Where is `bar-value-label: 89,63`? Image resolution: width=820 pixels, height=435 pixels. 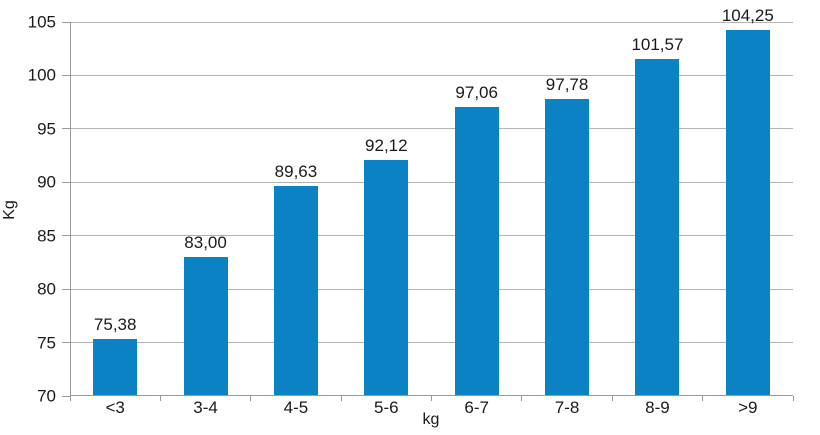
bar-value-label: 89,63 is located at coordinates (296, 172).